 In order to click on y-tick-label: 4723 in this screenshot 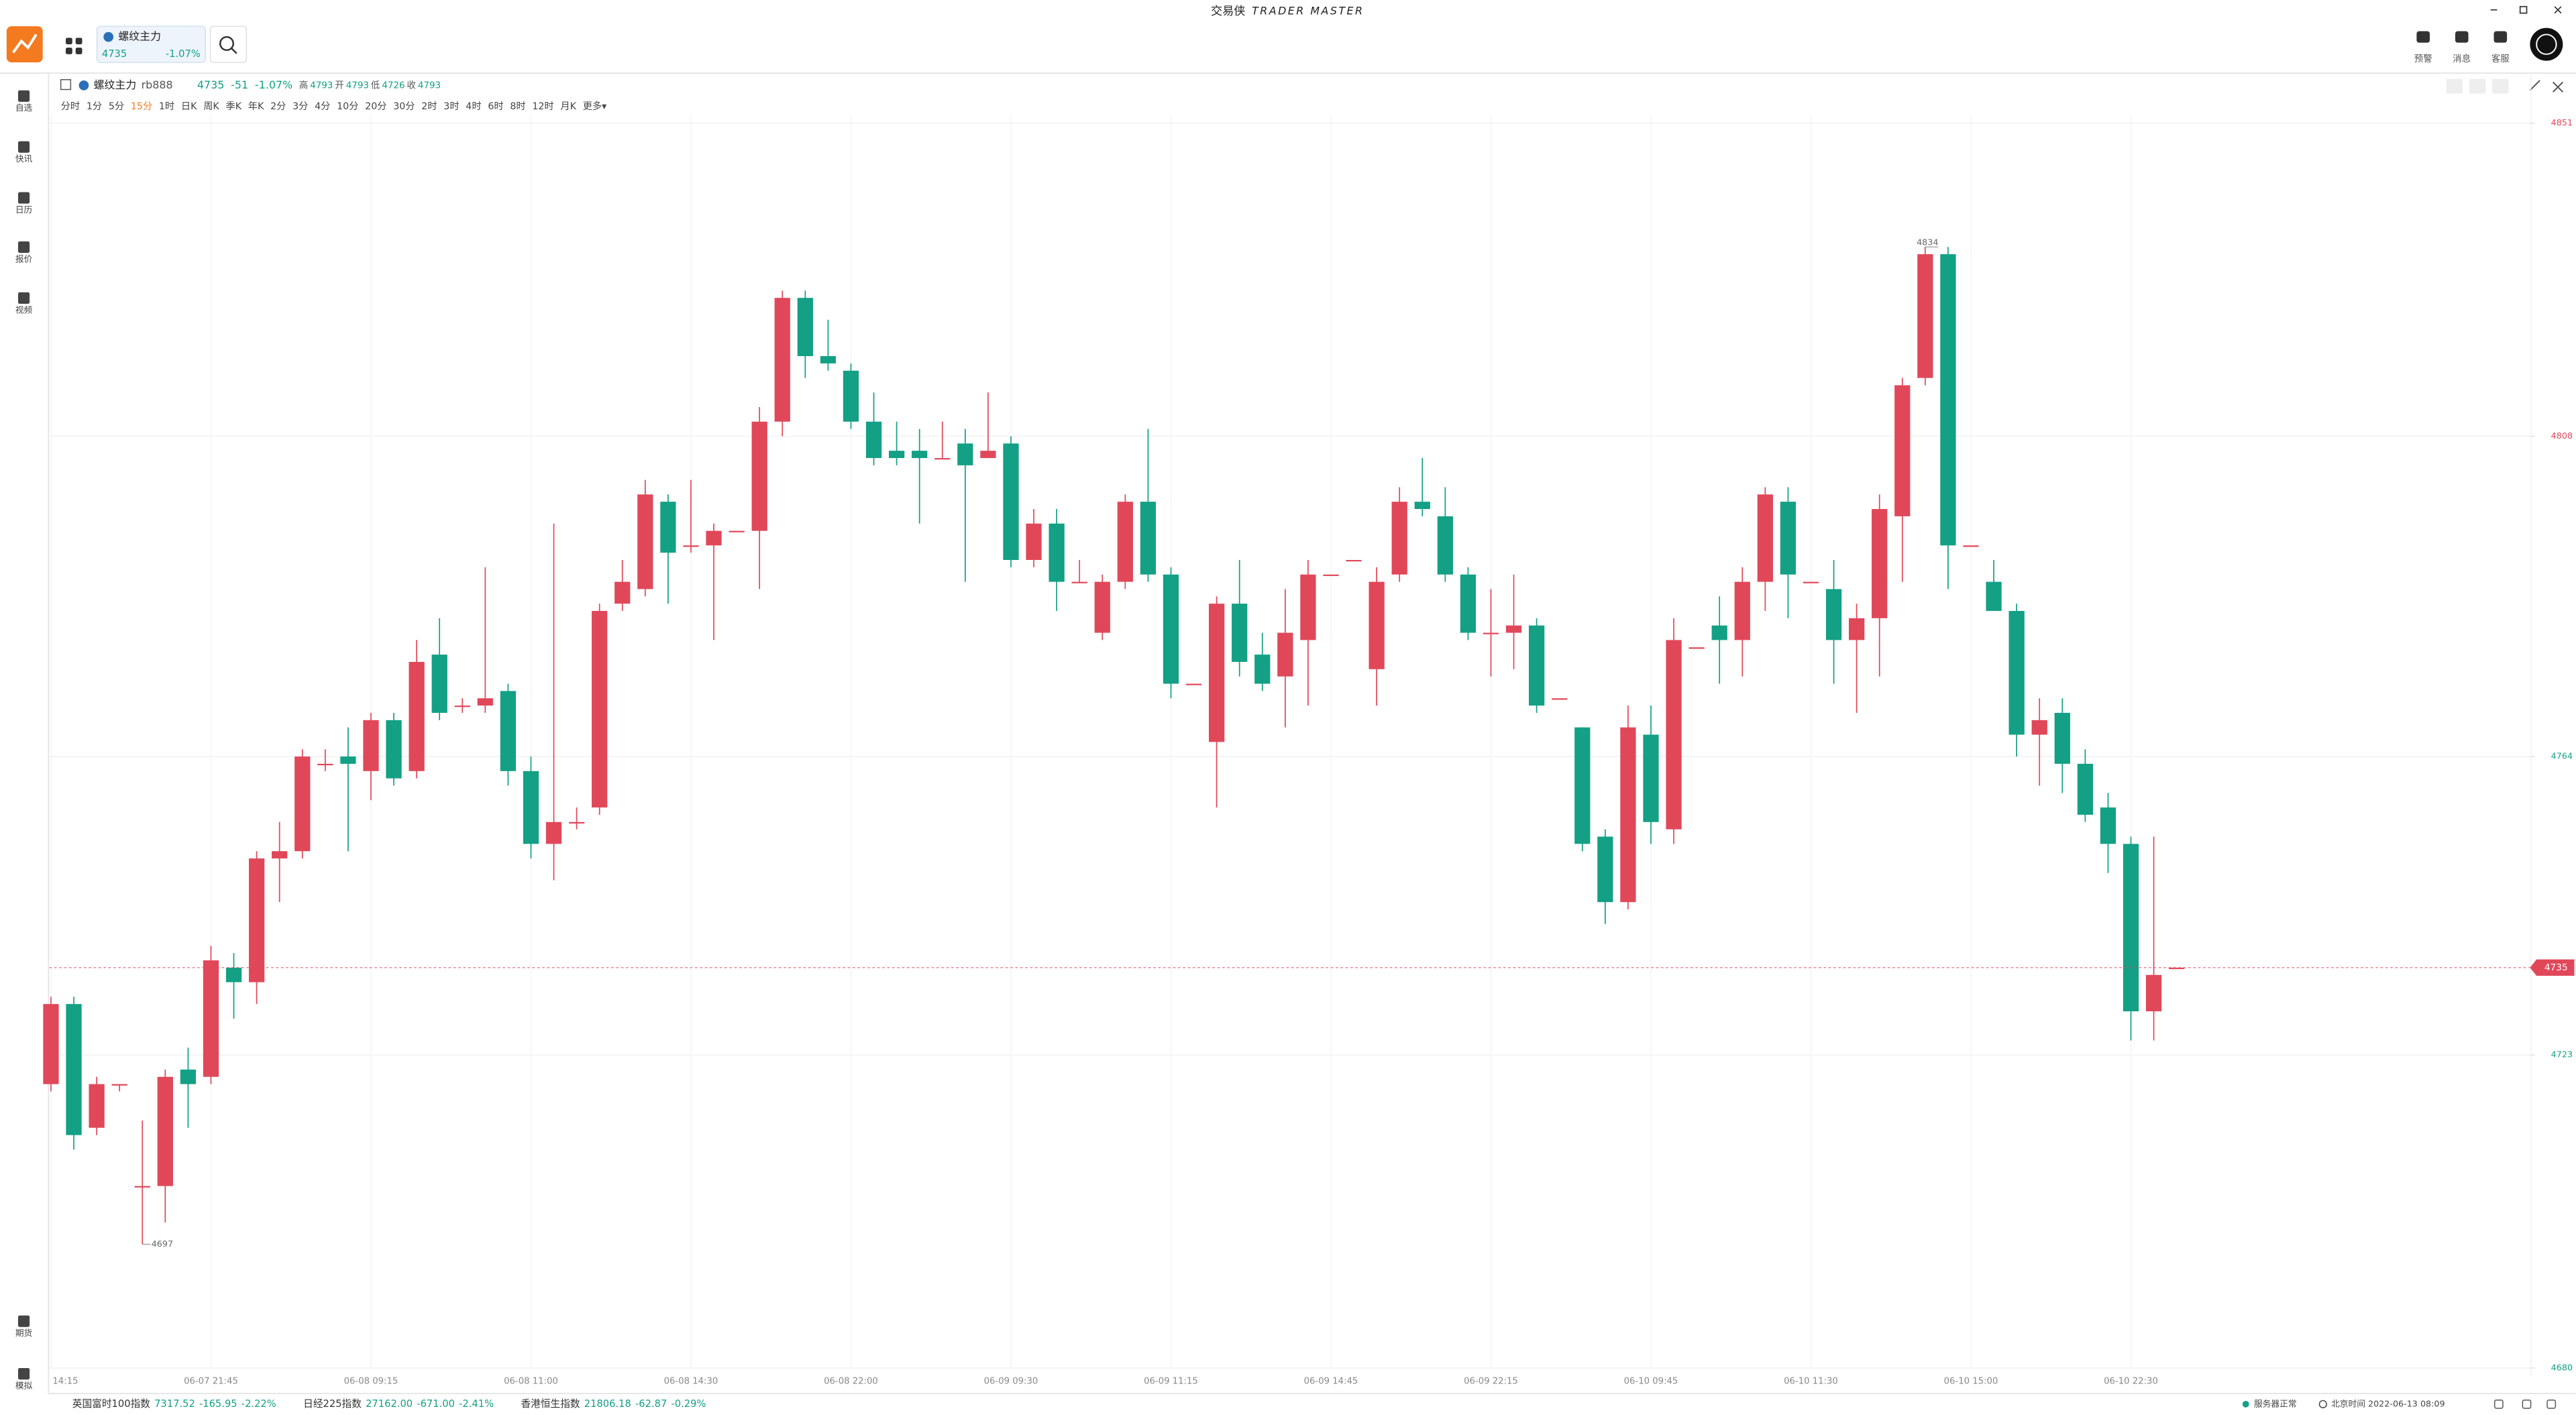, I will do `click(2562, 1055)`.